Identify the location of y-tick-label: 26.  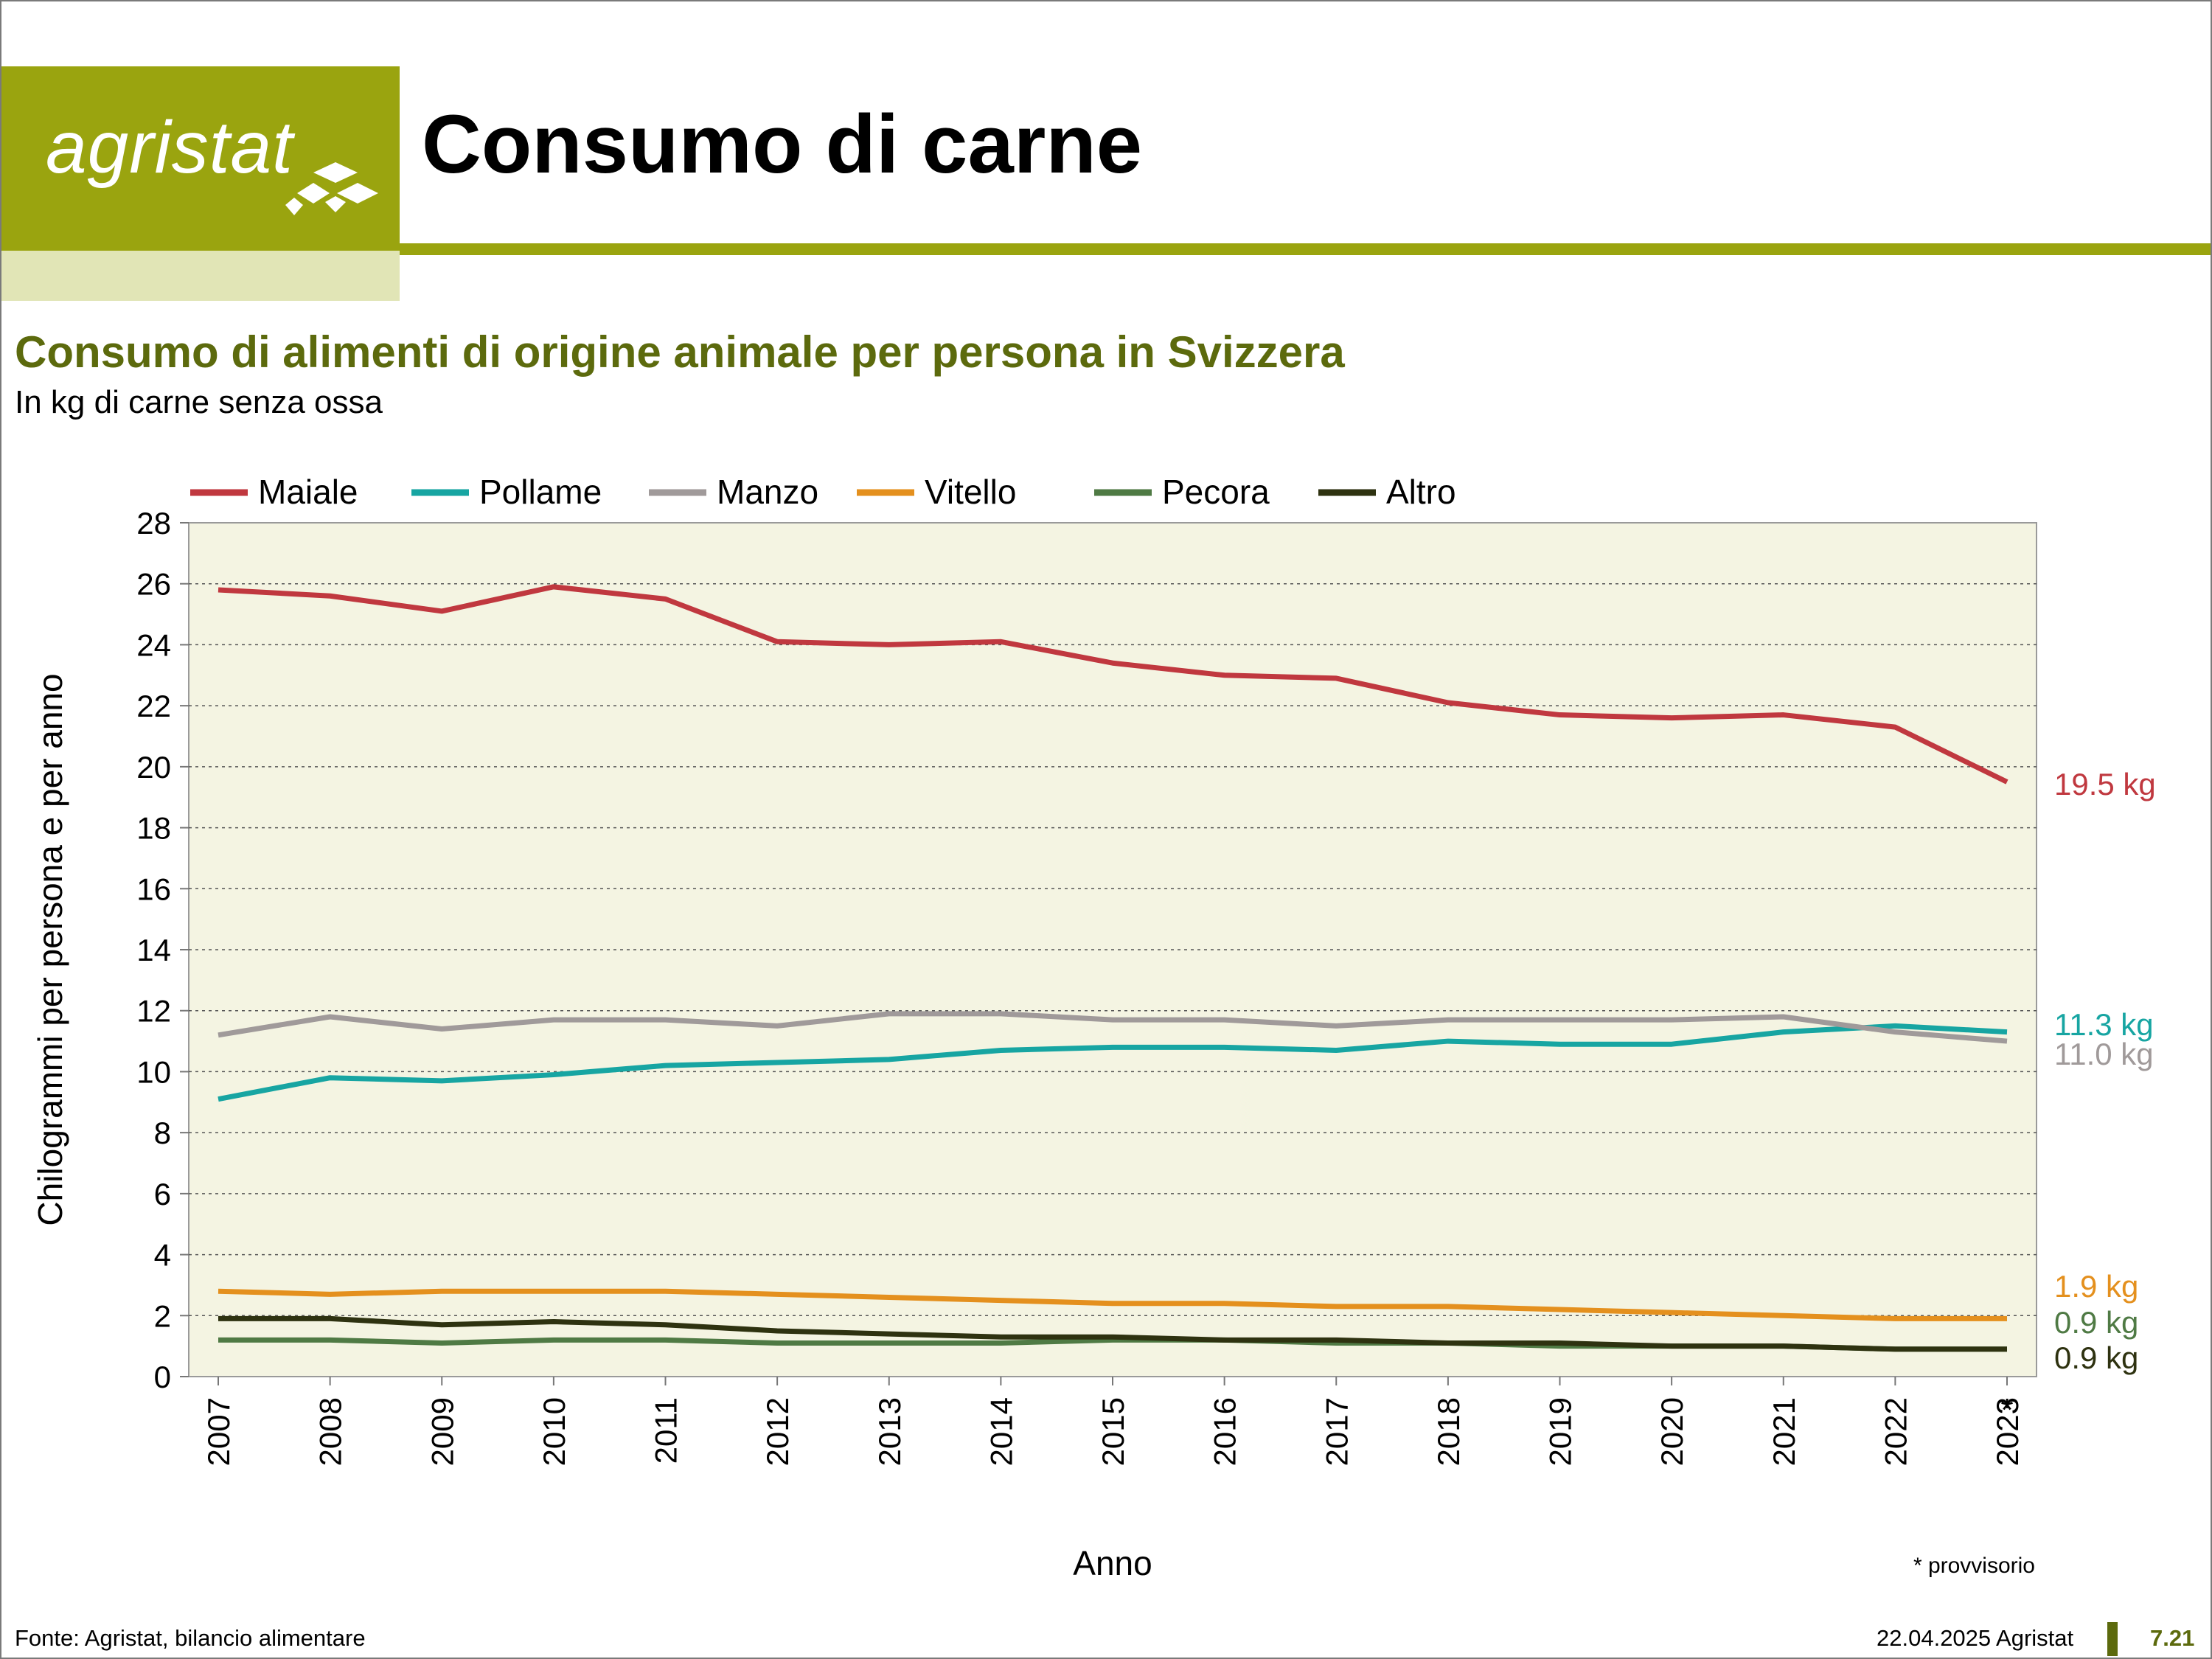
(153, 584).